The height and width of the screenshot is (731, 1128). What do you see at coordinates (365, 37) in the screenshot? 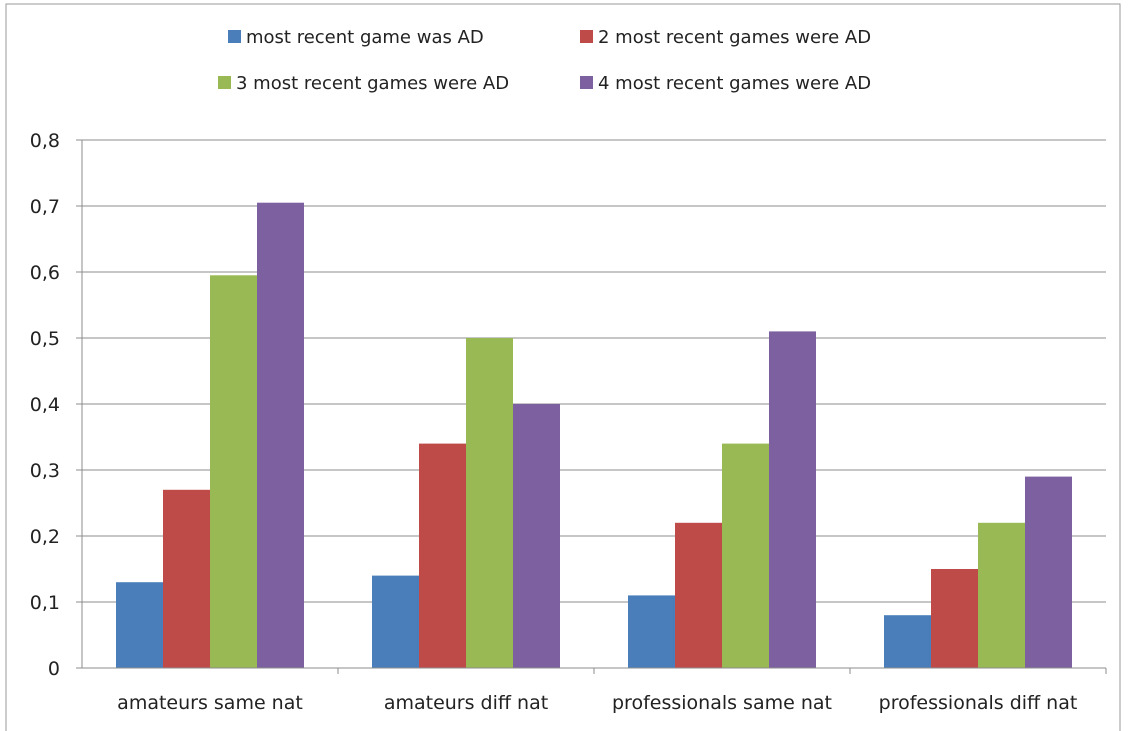
I see `legend-label: most recent game was AD` at bounding box center [365, 37].